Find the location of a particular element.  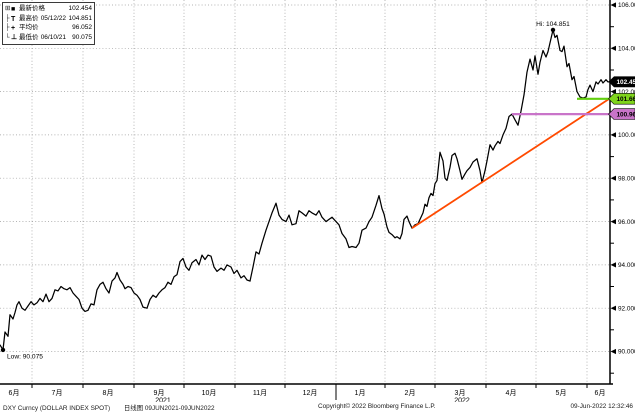

stat-line-uptrend is located at coordinates (512, 162).